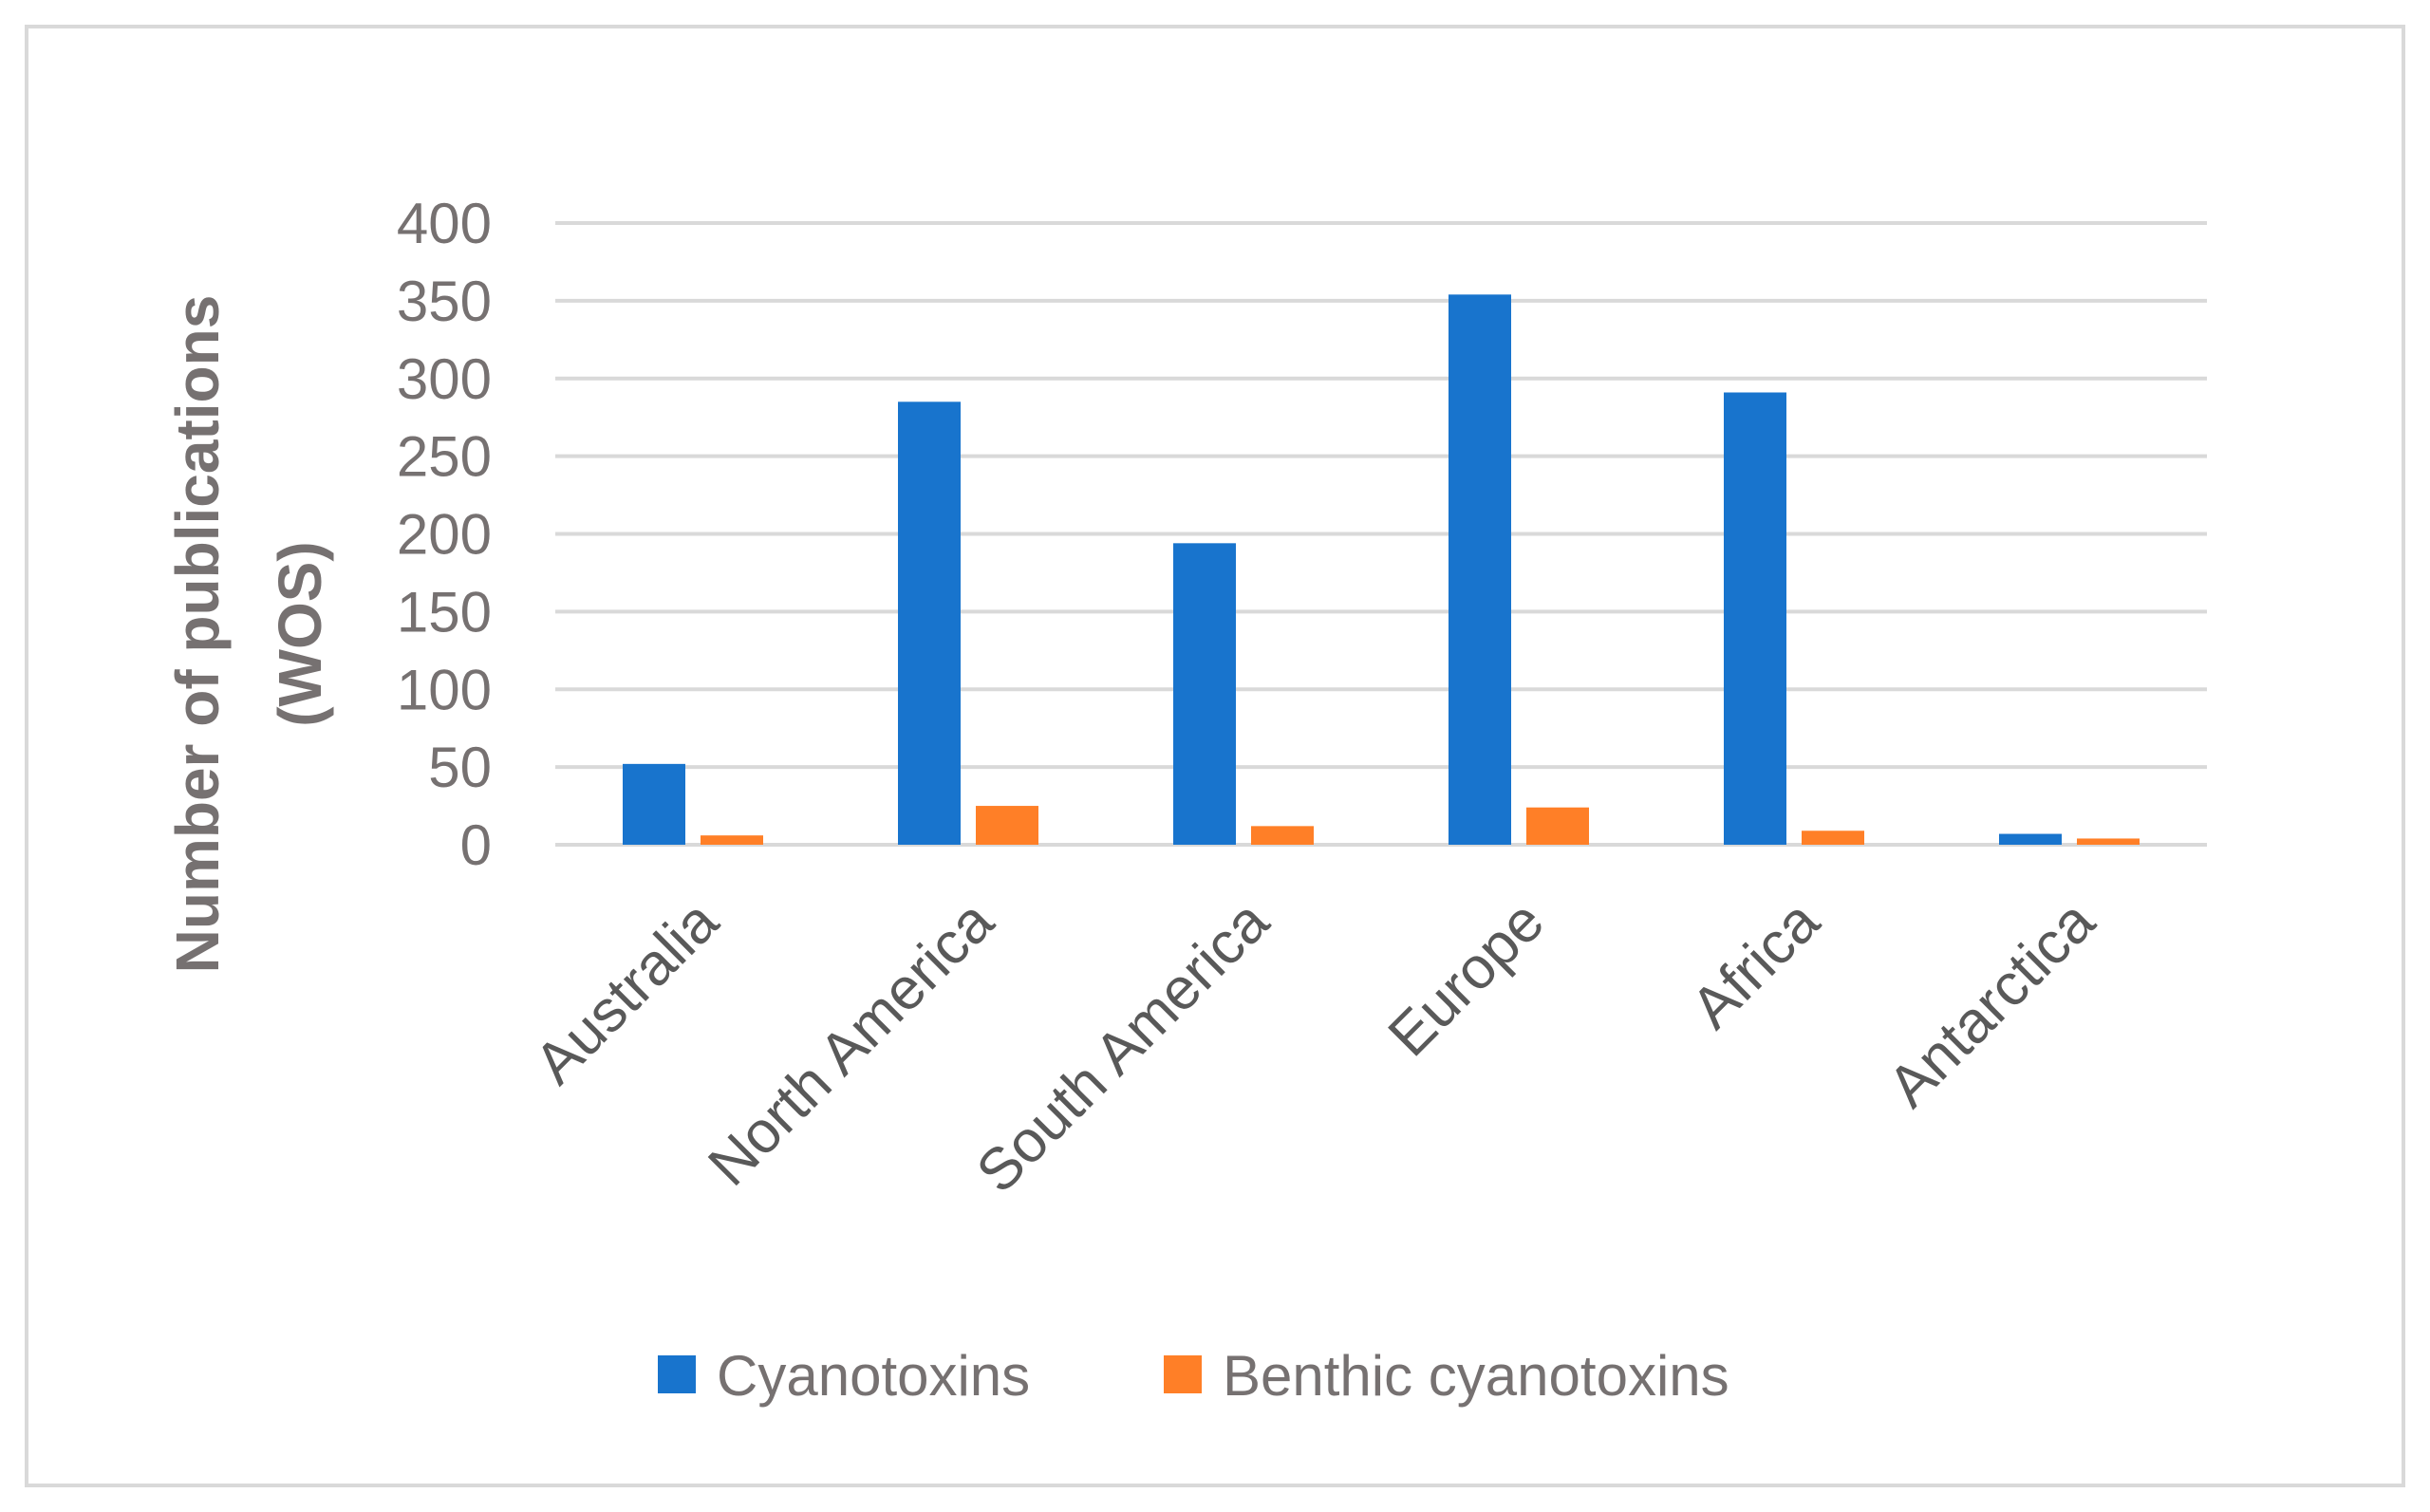 The height and width of the screenshot is (1512, 2430). What do you see at coordinates (2109, 842) in the screenshot?
I see `bar-benthic-cyanotoxins-antarctica` at bounding box center [2109, 842].